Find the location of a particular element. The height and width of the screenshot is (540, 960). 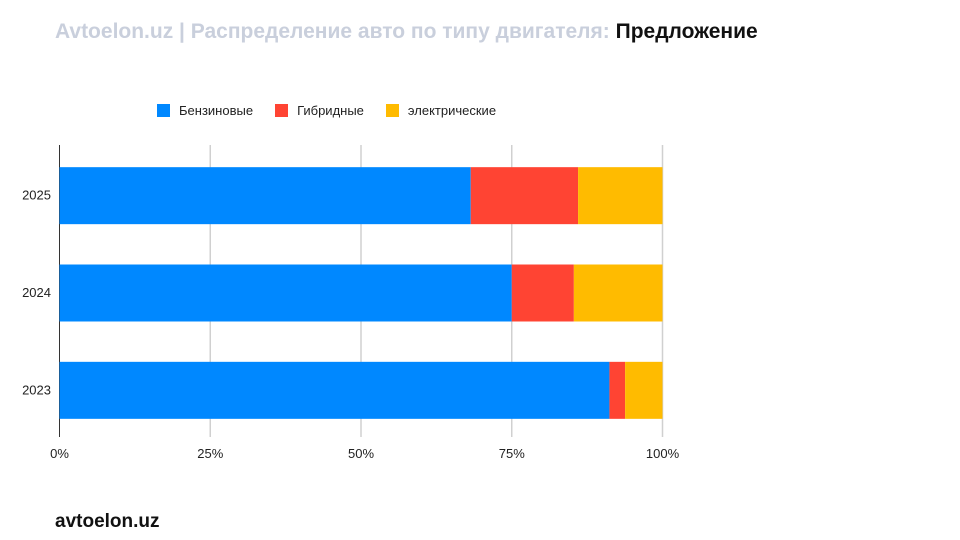

x-tick-label: 0% is located at coordinates (59, 453).